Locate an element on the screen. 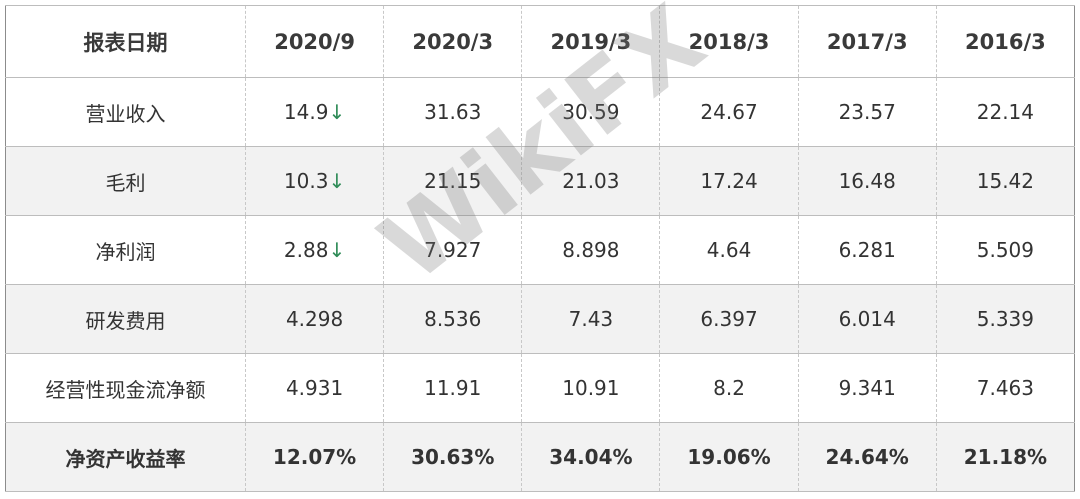 The image size is (1080, 499). header-cell: 报表日期 is located at coordinates (125, 41).